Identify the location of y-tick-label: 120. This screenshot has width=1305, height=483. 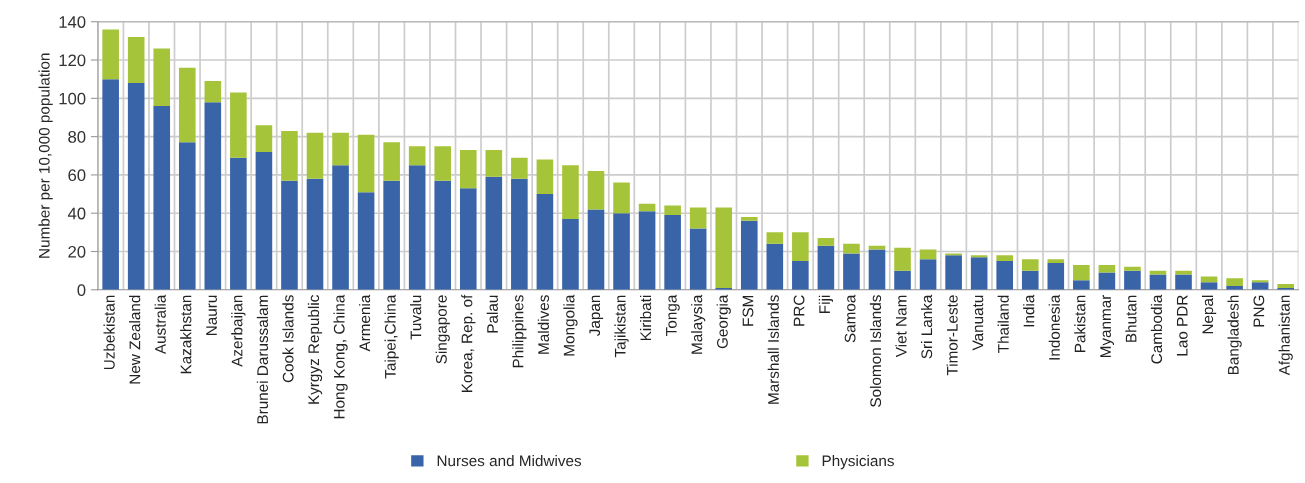
(72, 60).